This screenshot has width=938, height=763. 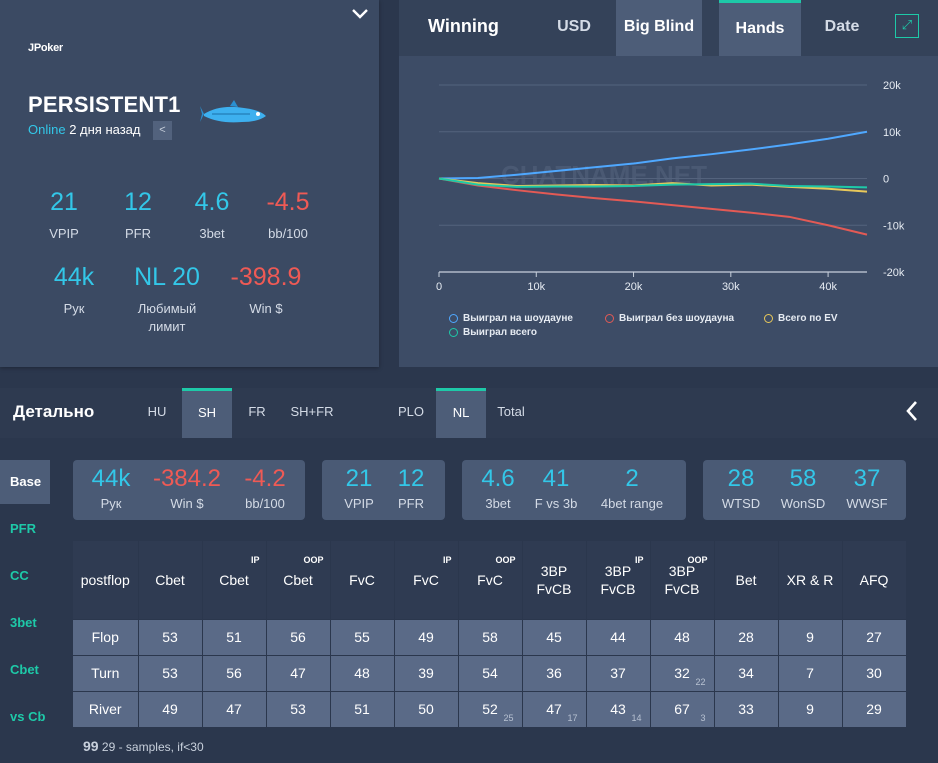 I want to click on tab-hands: Hands, so click(x=760, y=28).